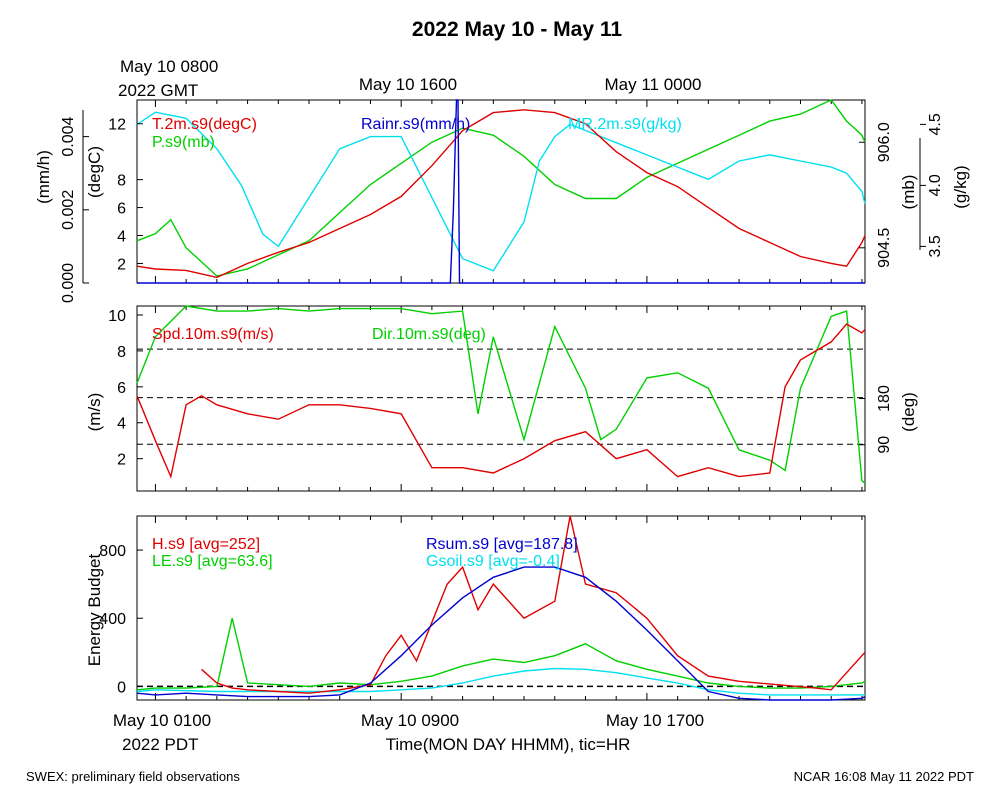  I want to click on energy-ytick-label: 400, so click(112, 619).